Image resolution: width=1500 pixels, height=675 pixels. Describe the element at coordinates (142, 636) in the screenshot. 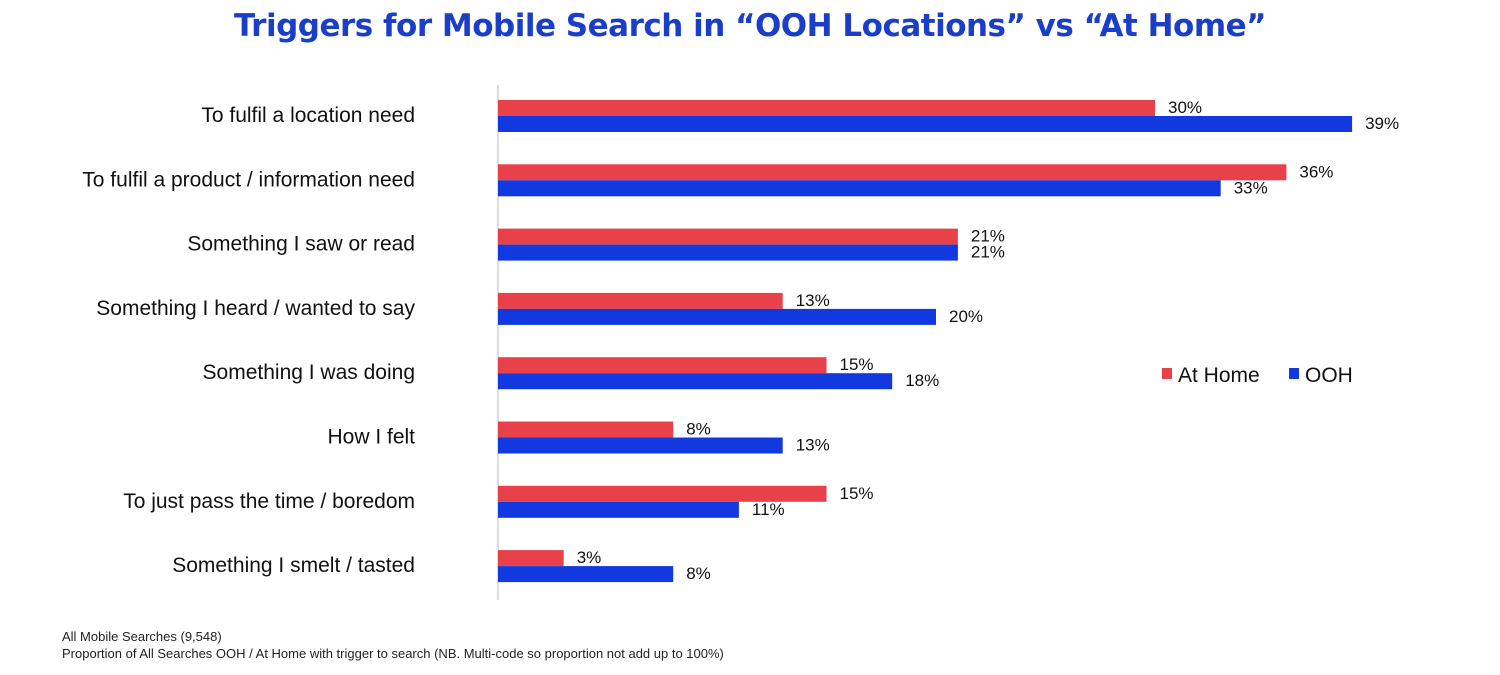

I see `footnote-base: All Mobile Searches (9,548)` at that location.